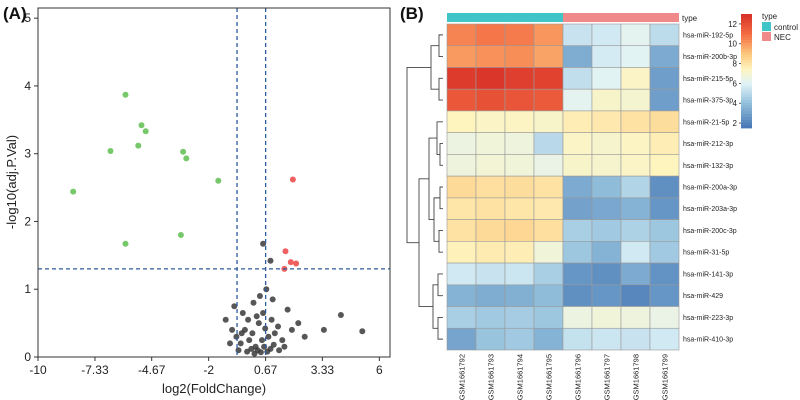 The height and width of the screenshot is (400, 800). What do you see at coordinates (708, 274) in the screenshot?
I see `row-label: hsa-miR-141-3p` at bounding box center [708, 274].